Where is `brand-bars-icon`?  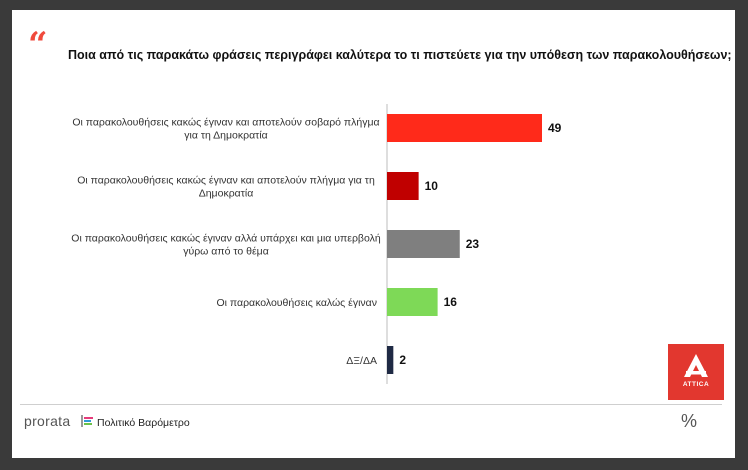 brand-bars-icon is located at coordinates (87, 421).